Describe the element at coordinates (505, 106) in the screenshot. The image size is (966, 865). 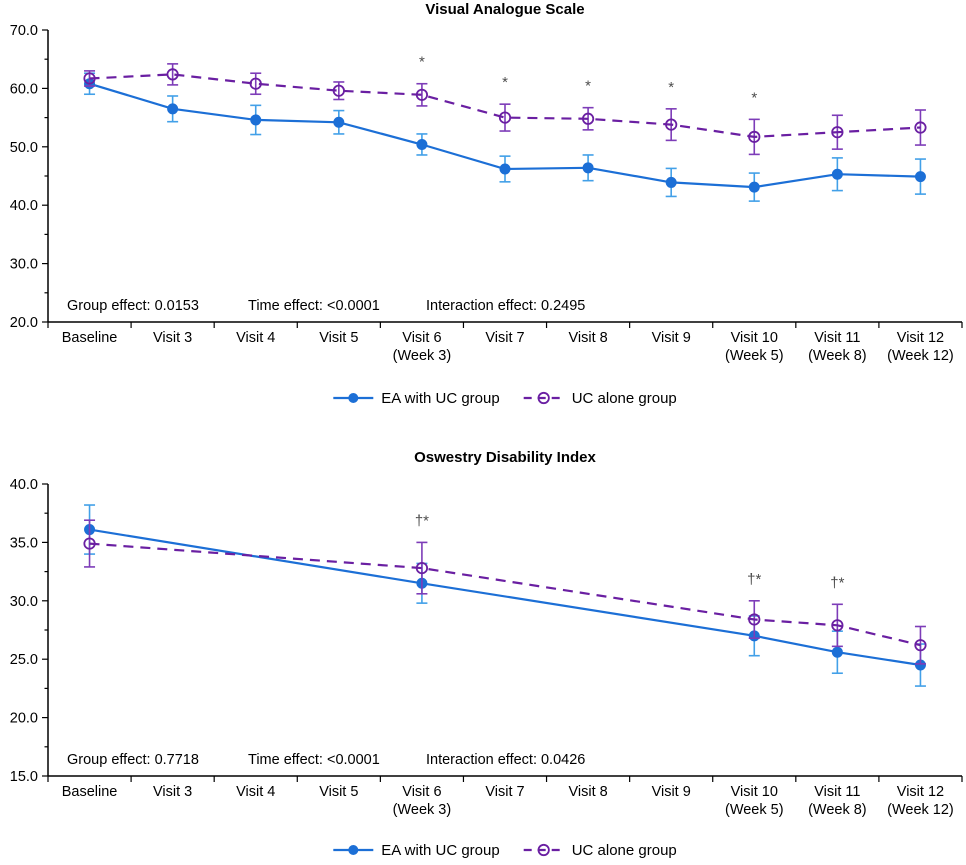
I see `series-line` at that location.